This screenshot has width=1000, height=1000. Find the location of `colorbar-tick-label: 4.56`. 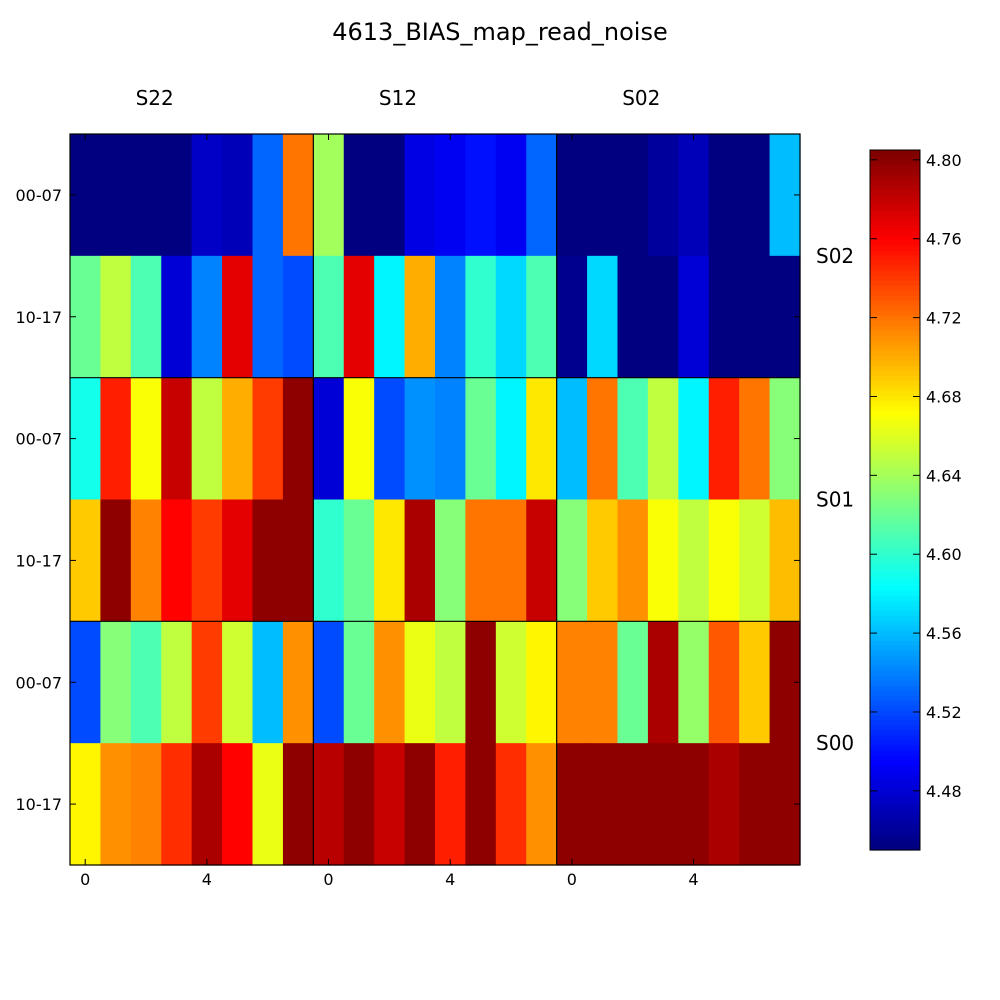

colorbar-tick-label: 4.56 is located at coordinates (944, 633).